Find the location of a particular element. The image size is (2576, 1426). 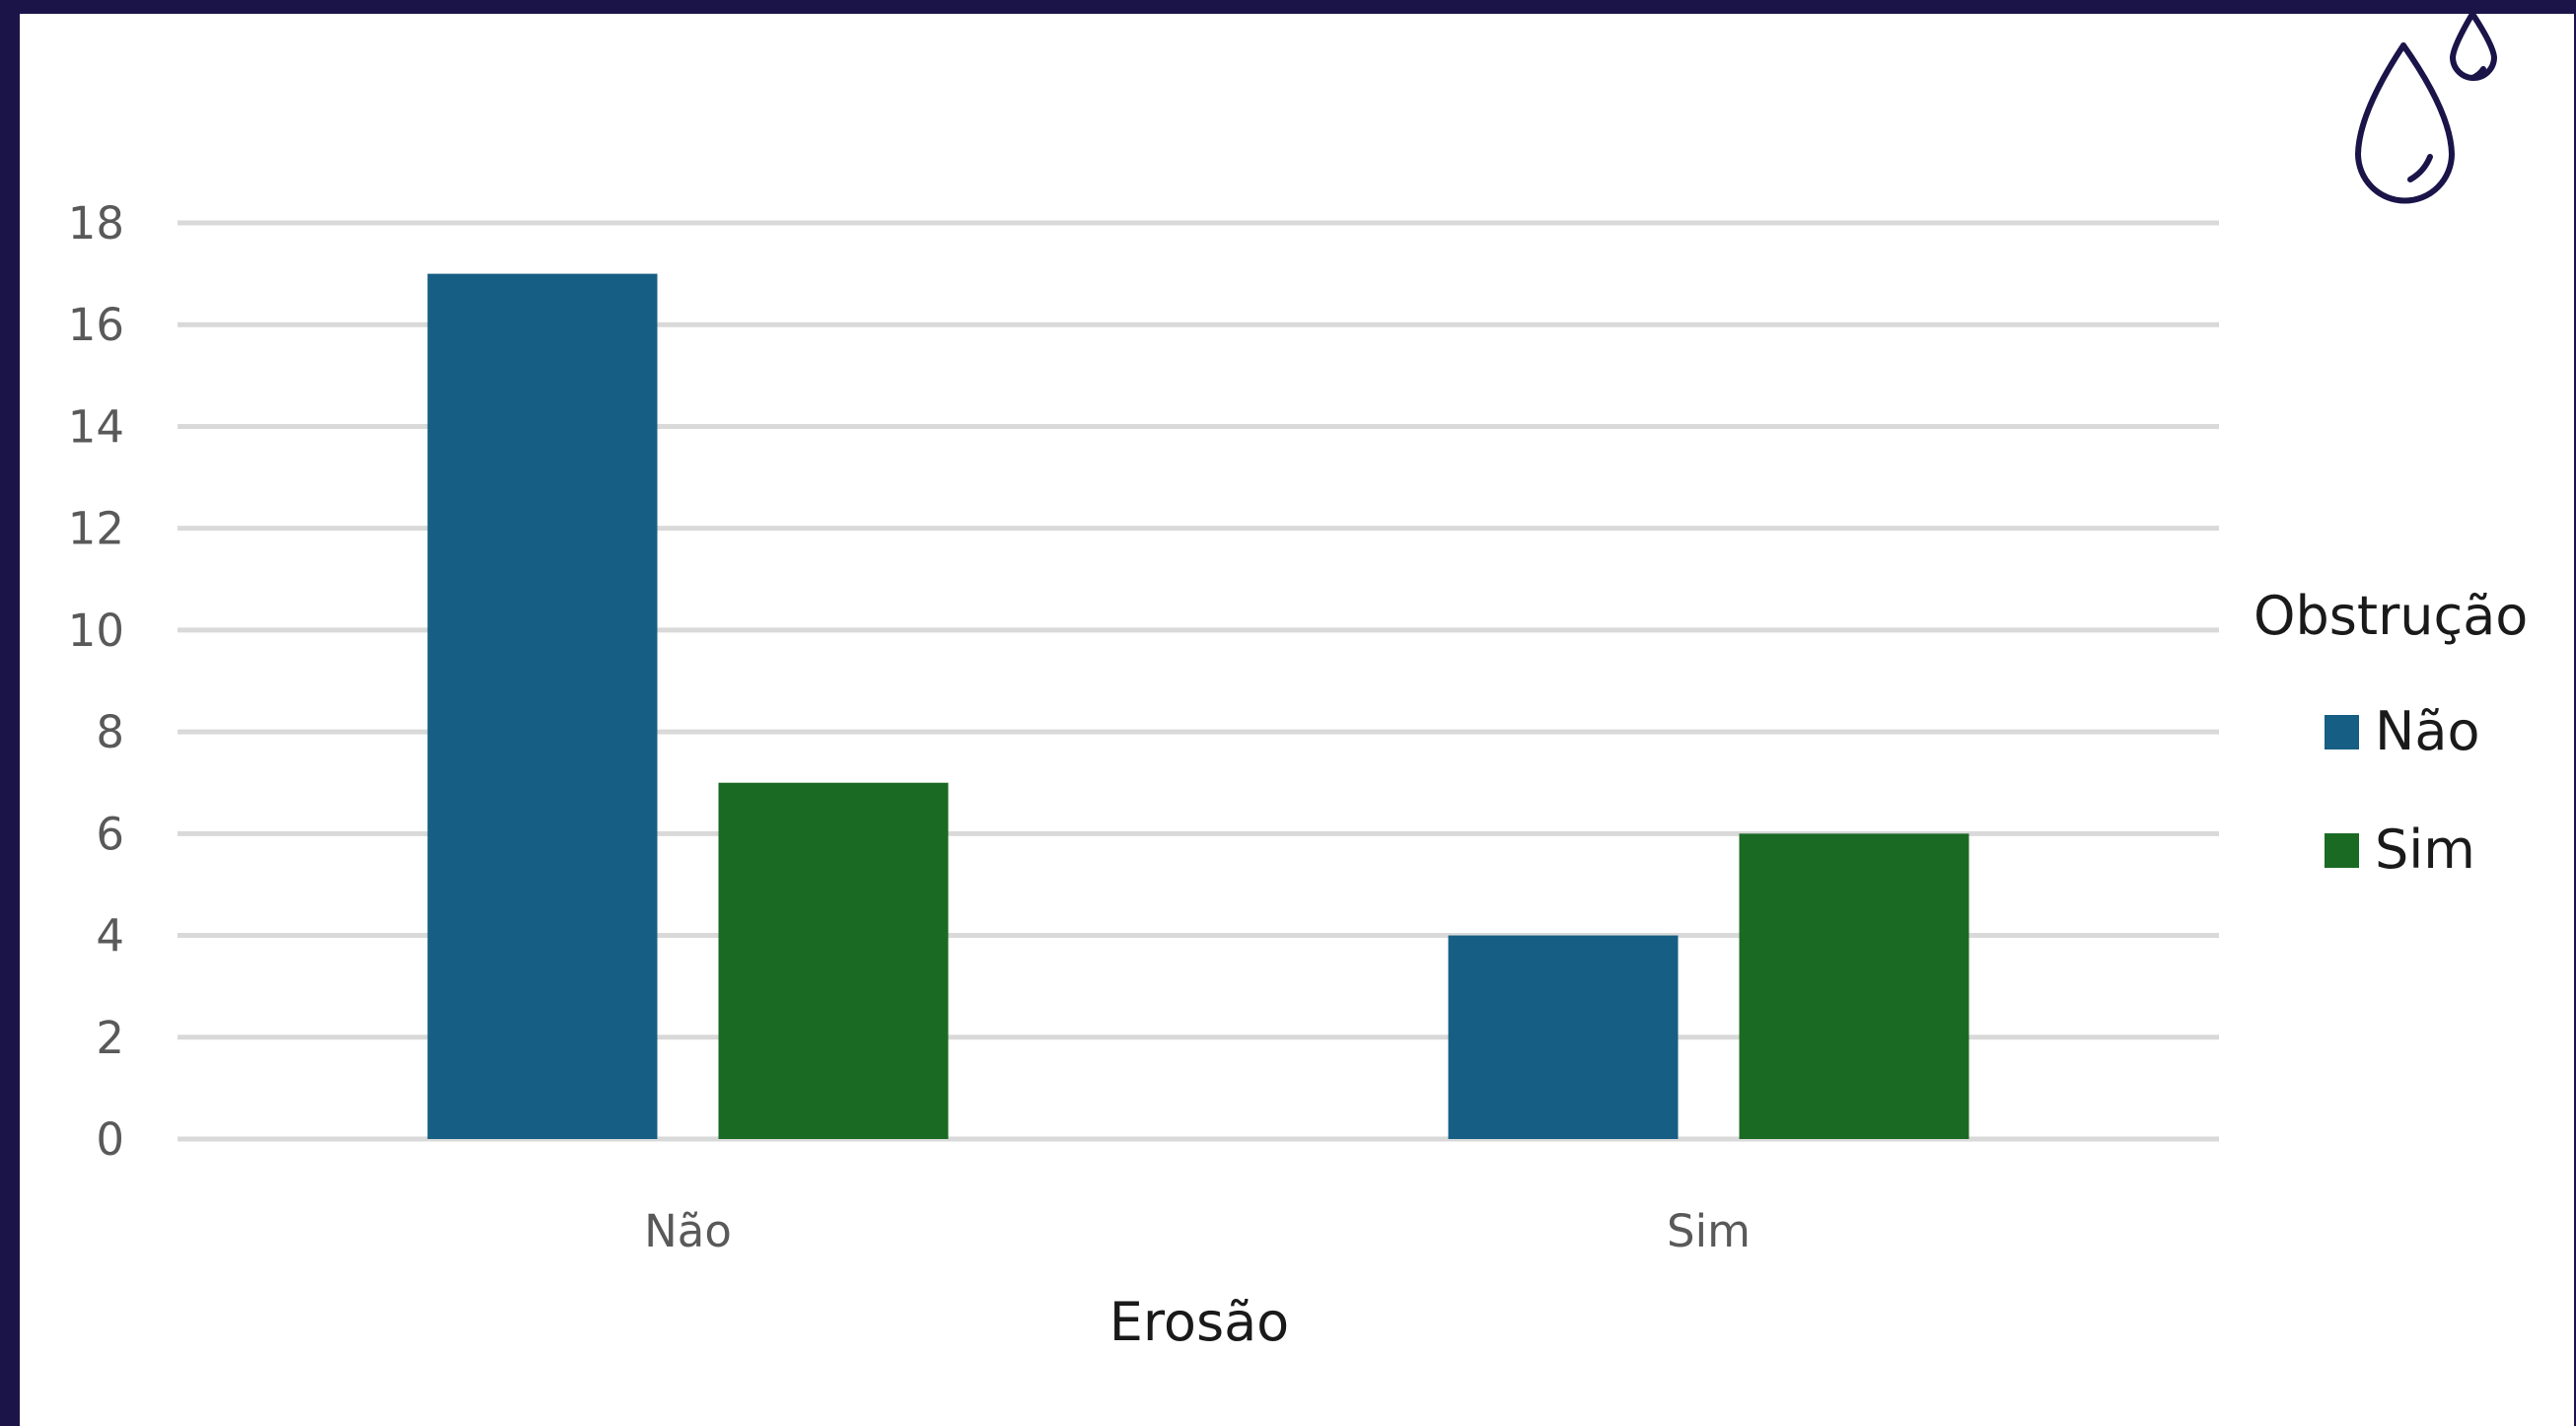

y-tick-label: 18 is located at coordinates (96, 224).